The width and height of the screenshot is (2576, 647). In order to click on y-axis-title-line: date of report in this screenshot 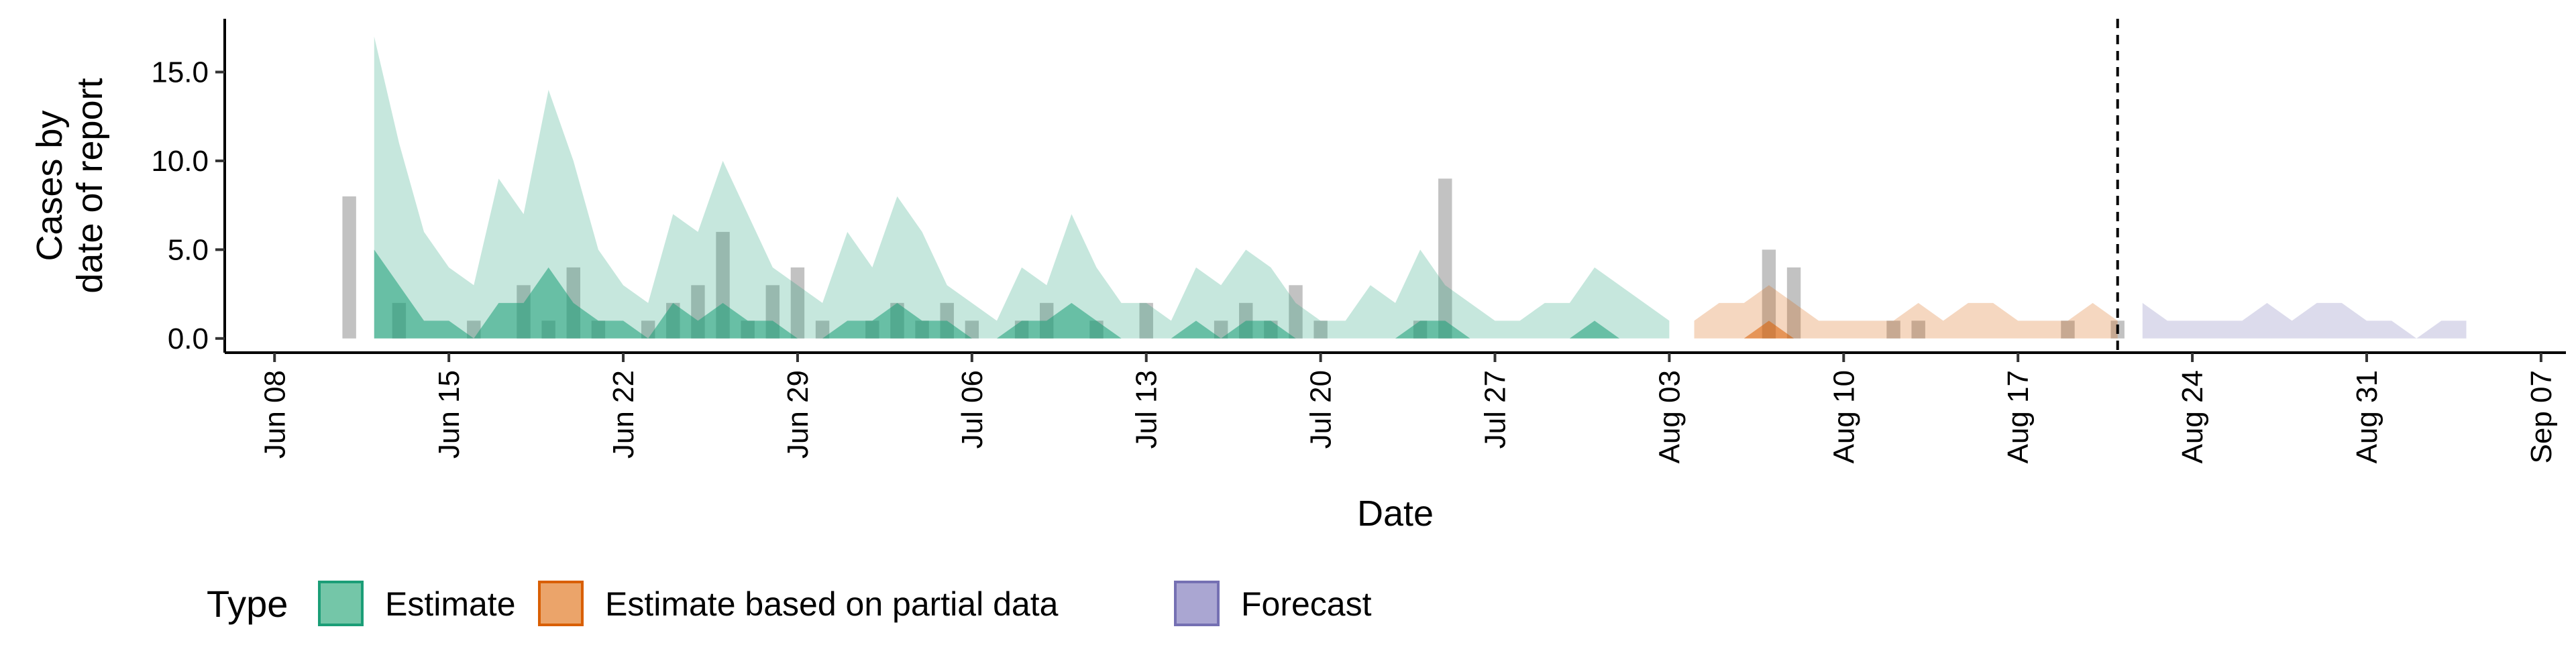, I will do `click(90, 185)`.